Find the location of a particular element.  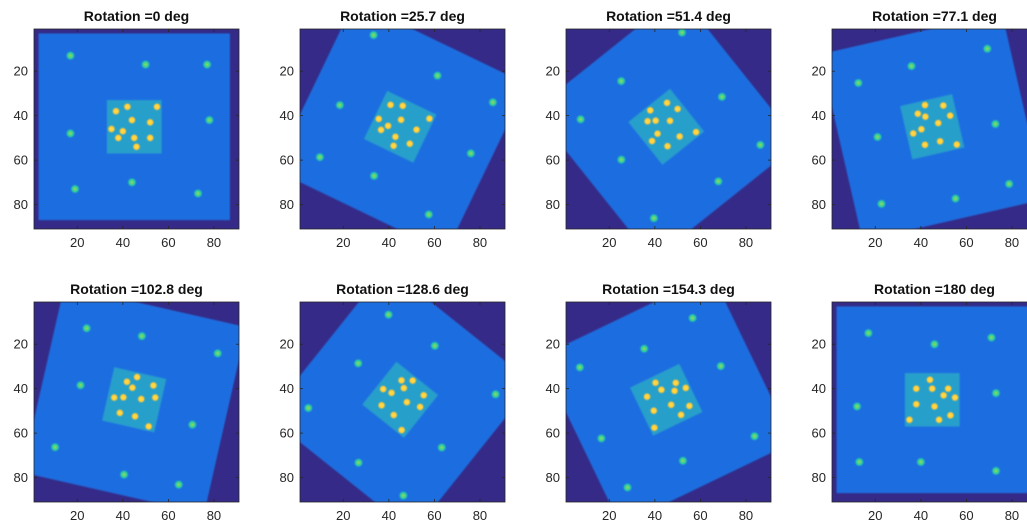

subplot-7: 20 40 60 80 20 40 60 80 Rotation =154.3 deg is located at coordinates (659, 402).